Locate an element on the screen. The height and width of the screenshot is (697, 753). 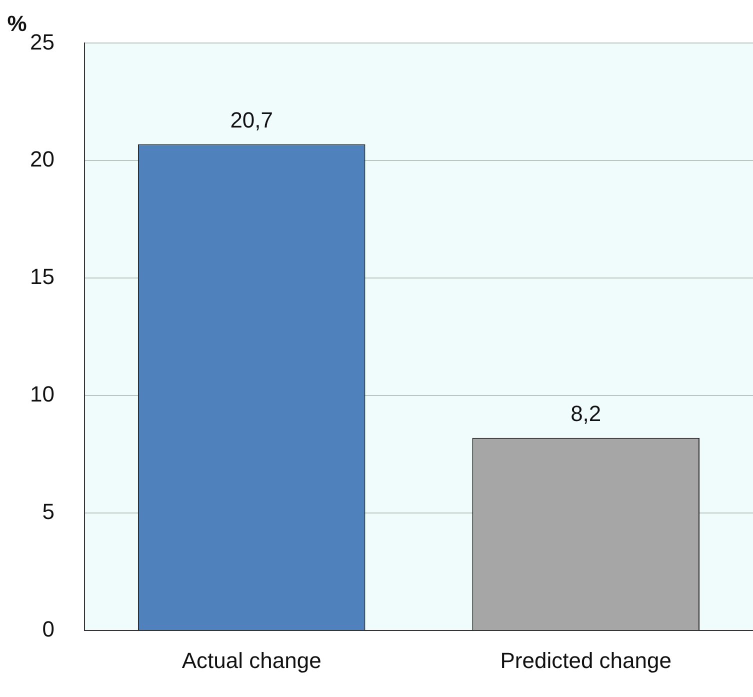
y-tick-label: 5 is located at coordinates (48, 511).